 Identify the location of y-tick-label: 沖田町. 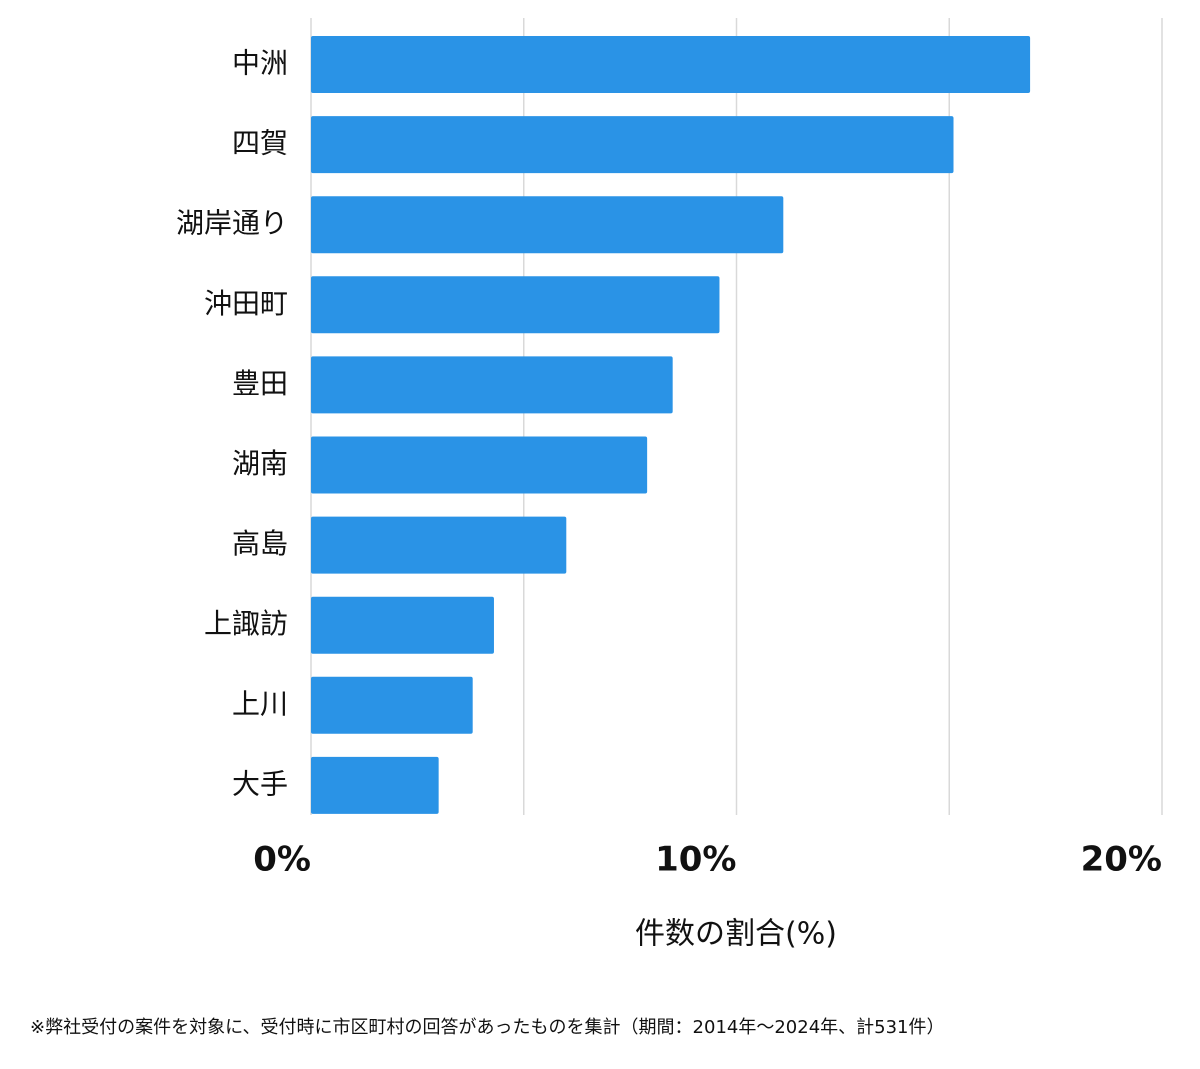
(246, 303).